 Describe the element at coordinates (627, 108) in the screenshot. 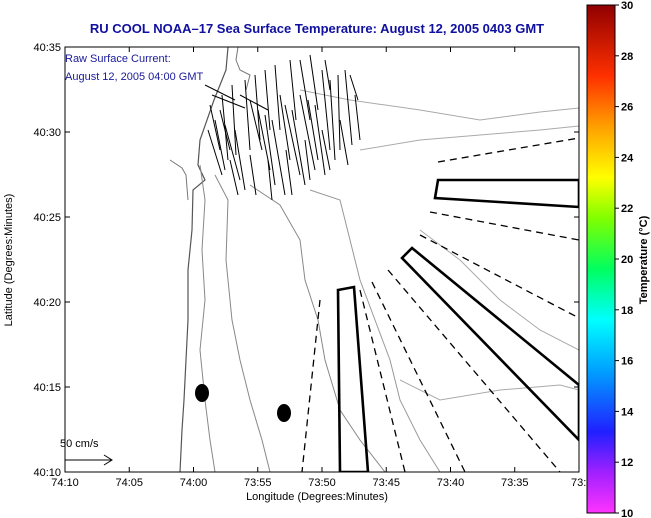

I see `colorbar-tick-label: 26` at that location.